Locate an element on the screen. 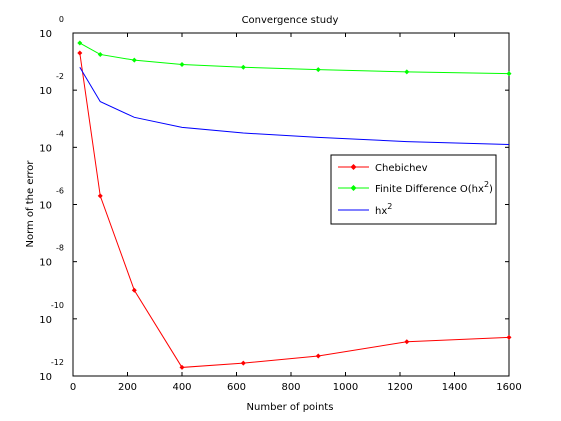 This screenshot has width=561, height=421. legend-label-finite-difference: Finite Difference O(hx2) is located at coordinates (434, 187).